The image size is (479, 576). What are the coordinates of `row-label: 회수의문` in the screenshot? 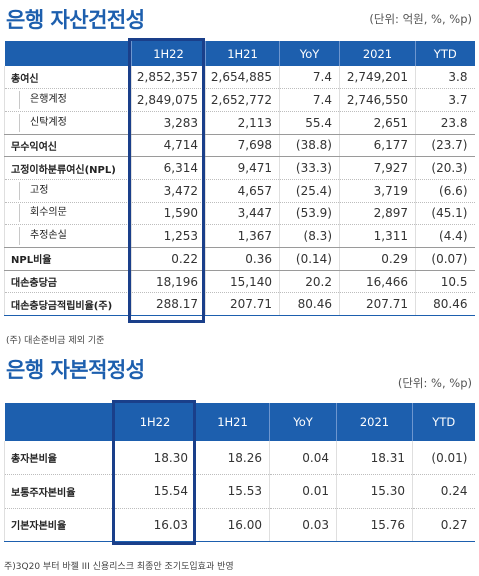 It's located at (68, 214).